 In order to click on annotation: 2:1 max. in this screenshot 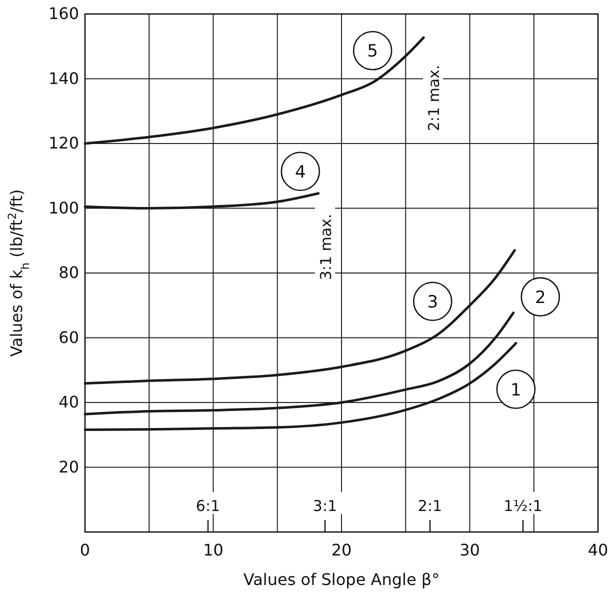, I will do `click(434, 98)`.